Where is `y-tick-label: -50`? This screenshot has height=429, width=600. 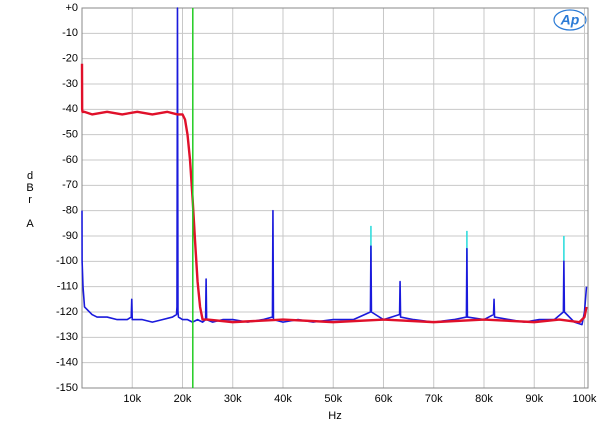 y-tick-label: -50 is located at coordinates (70, 135).